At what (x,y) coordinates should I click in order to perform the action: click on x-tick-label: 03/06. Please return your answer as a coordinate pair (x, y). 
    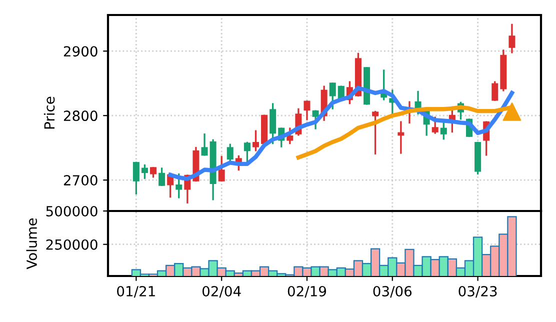
    Looking at the image, I should click on (392, 292).